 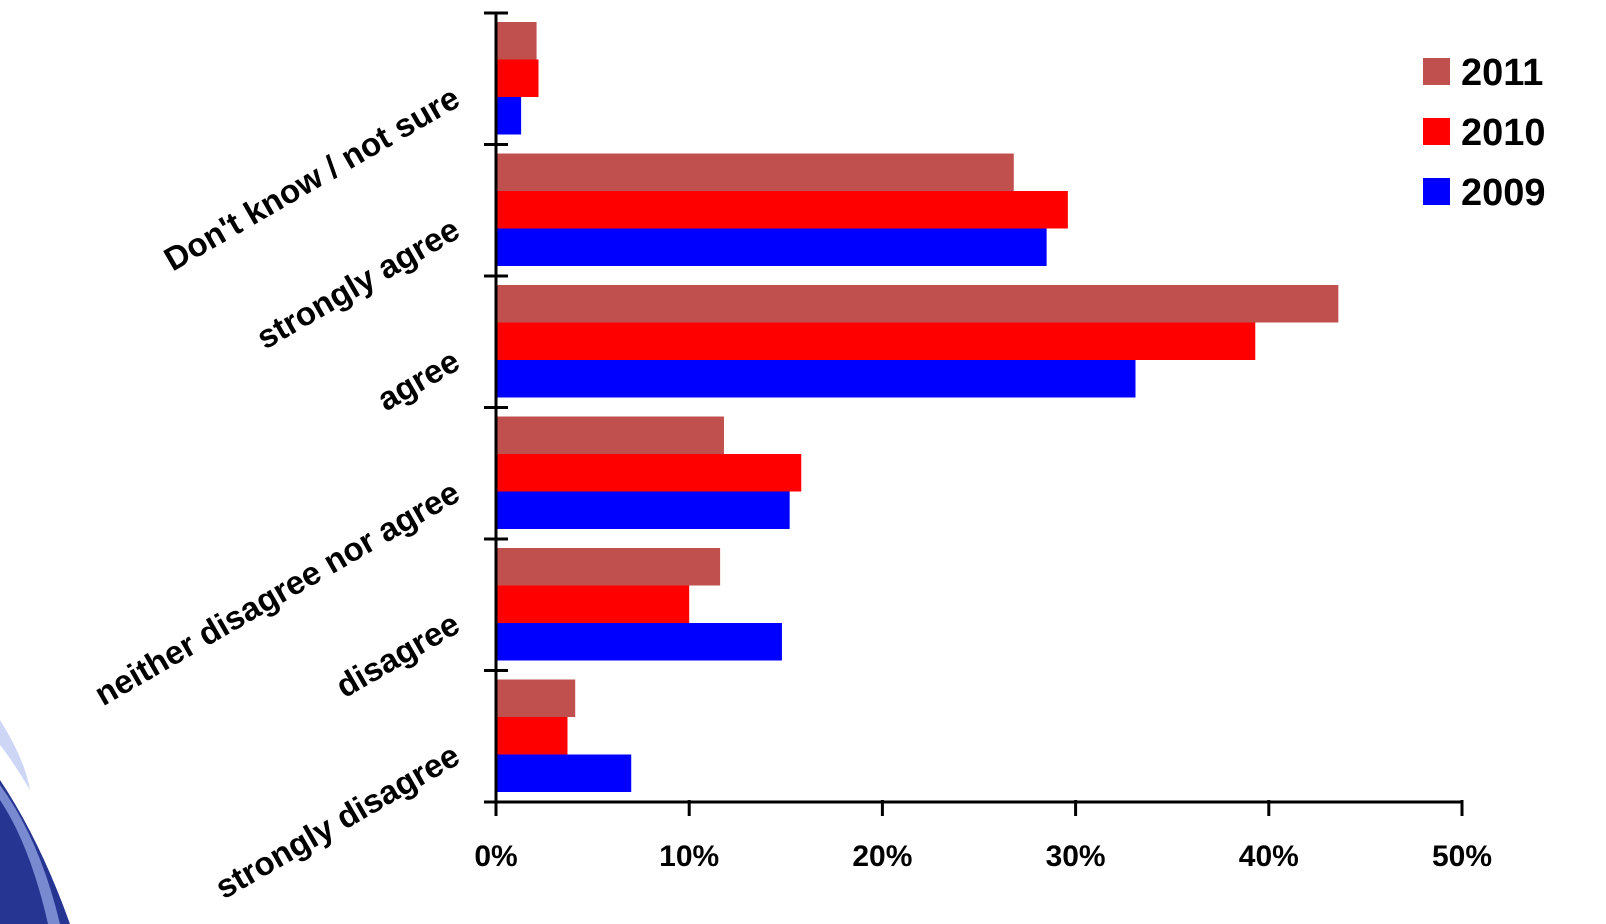 I want to click on legend-label-2010: 2010, so click(x=1503, y=133).